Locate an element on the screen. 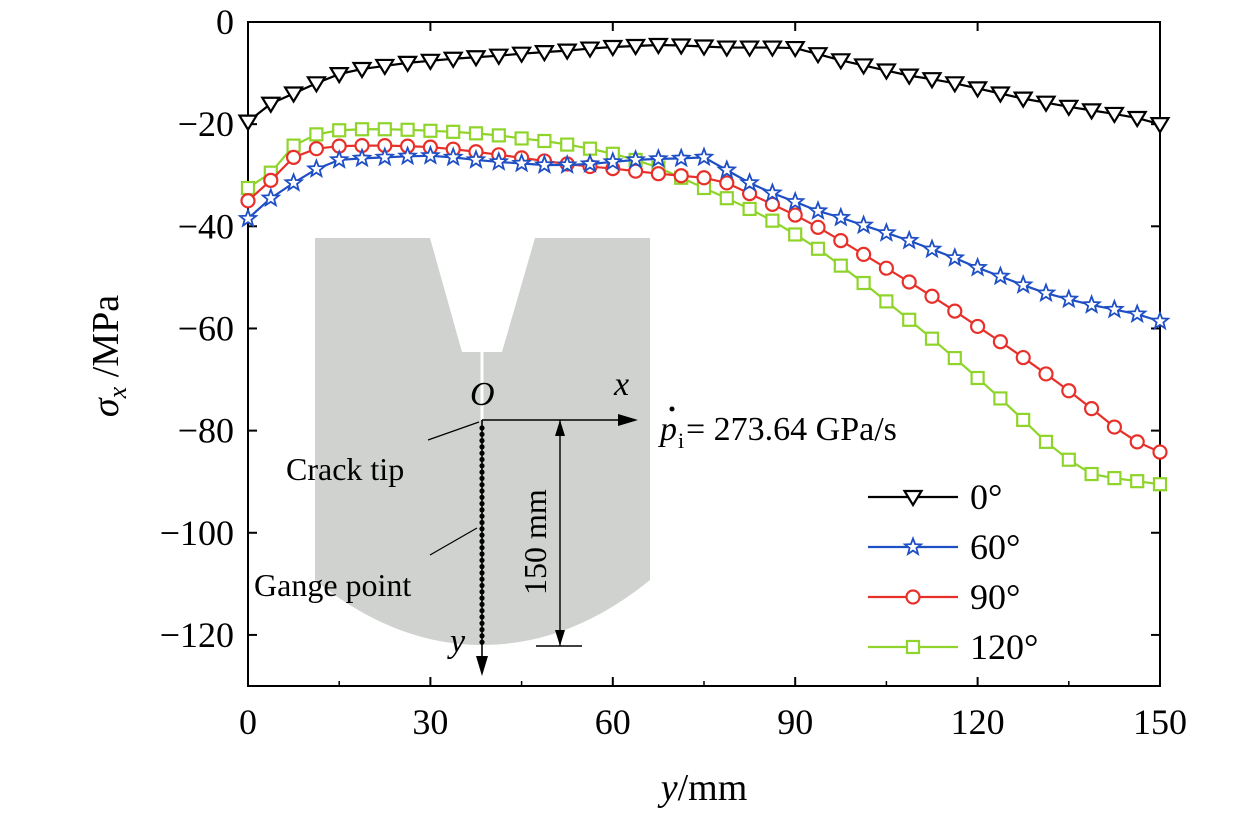  crack-tip-leader is located at coordinates (453, 431).